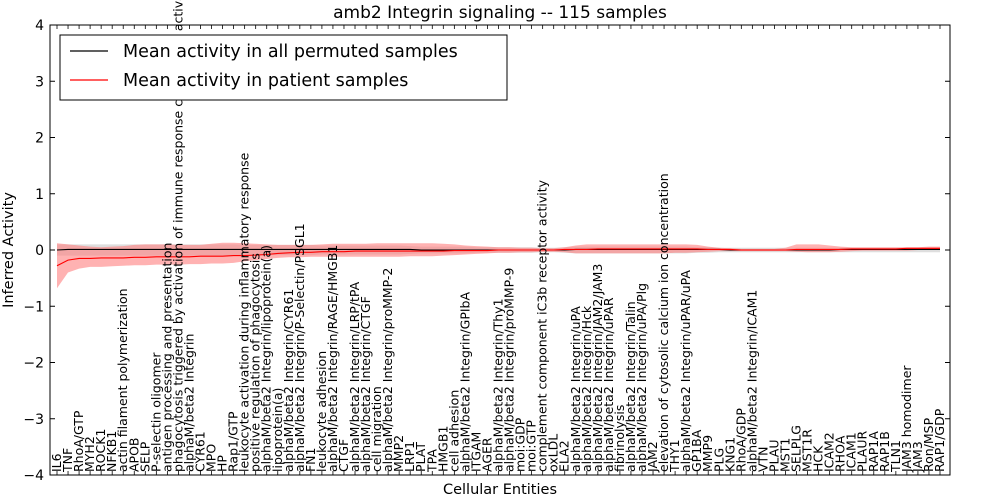 The image size is (1000, 500). I want to click on entity-label: MST1, so click(784, 455).